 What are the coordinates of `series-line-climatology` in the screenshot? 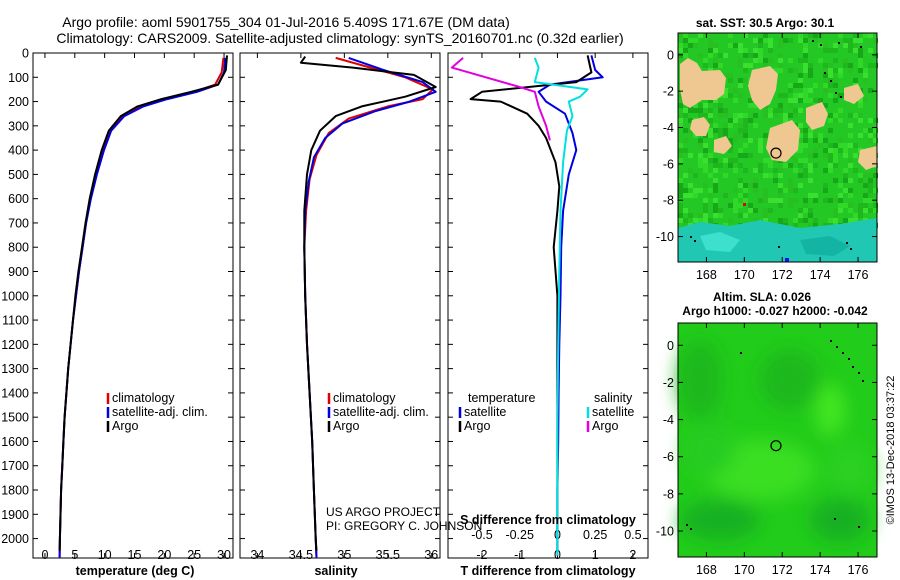 It's located at (368, 307).